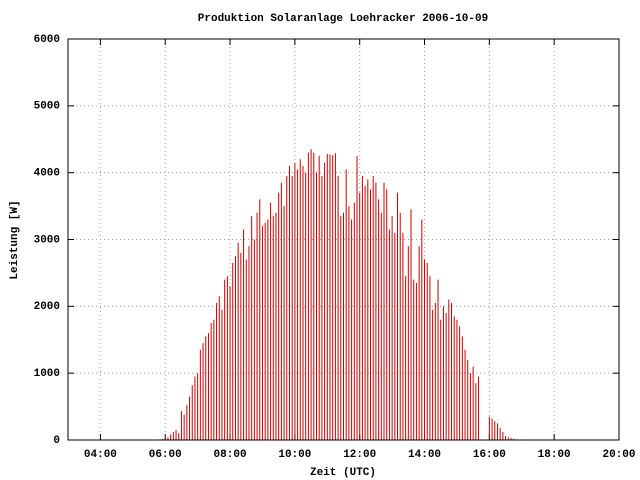  Describe the element at coordinates (47, 240) in the screenshot. I see `y-tick-label: 3000` at that location.